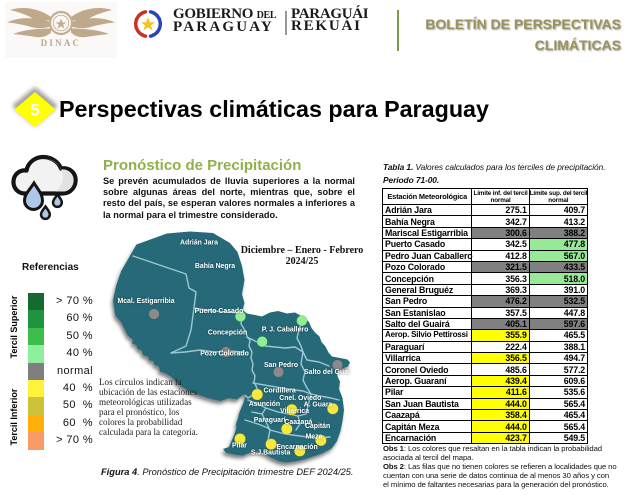 The height and width of the screenshot is (496, 629). What do you see at coordinates (239, 446) in the screenshot?
I see `svg-text: Pilar` at bounding box center [239, 446].